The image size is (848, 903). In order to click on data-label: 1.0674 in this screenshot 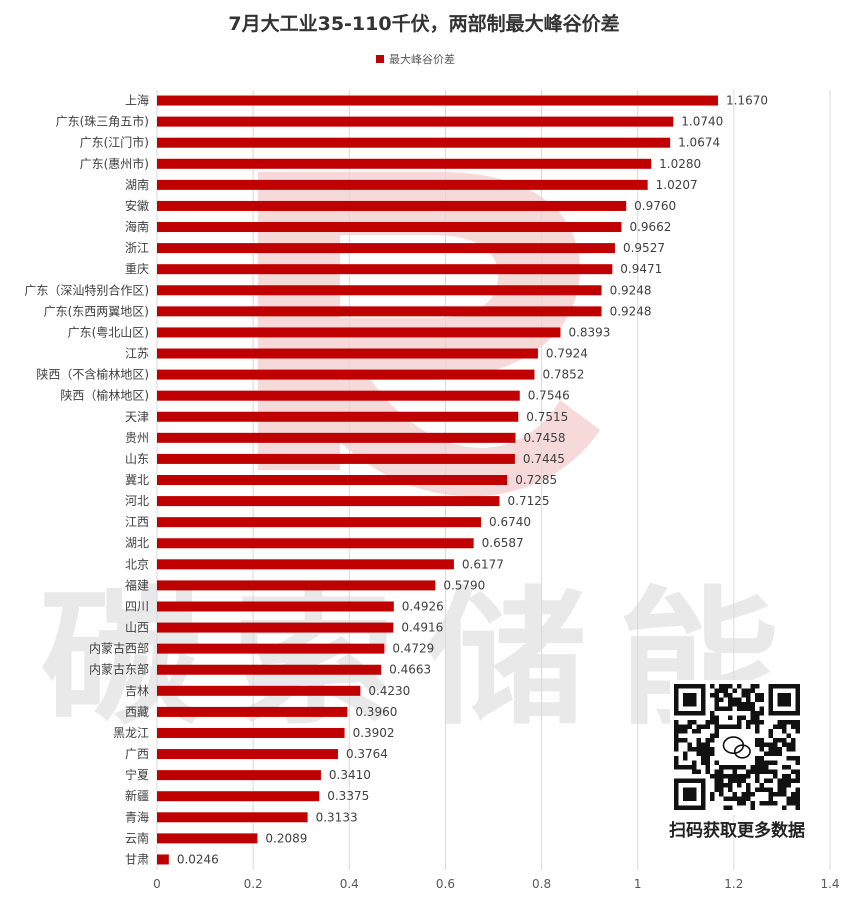, I will do `click(699, 143)`.